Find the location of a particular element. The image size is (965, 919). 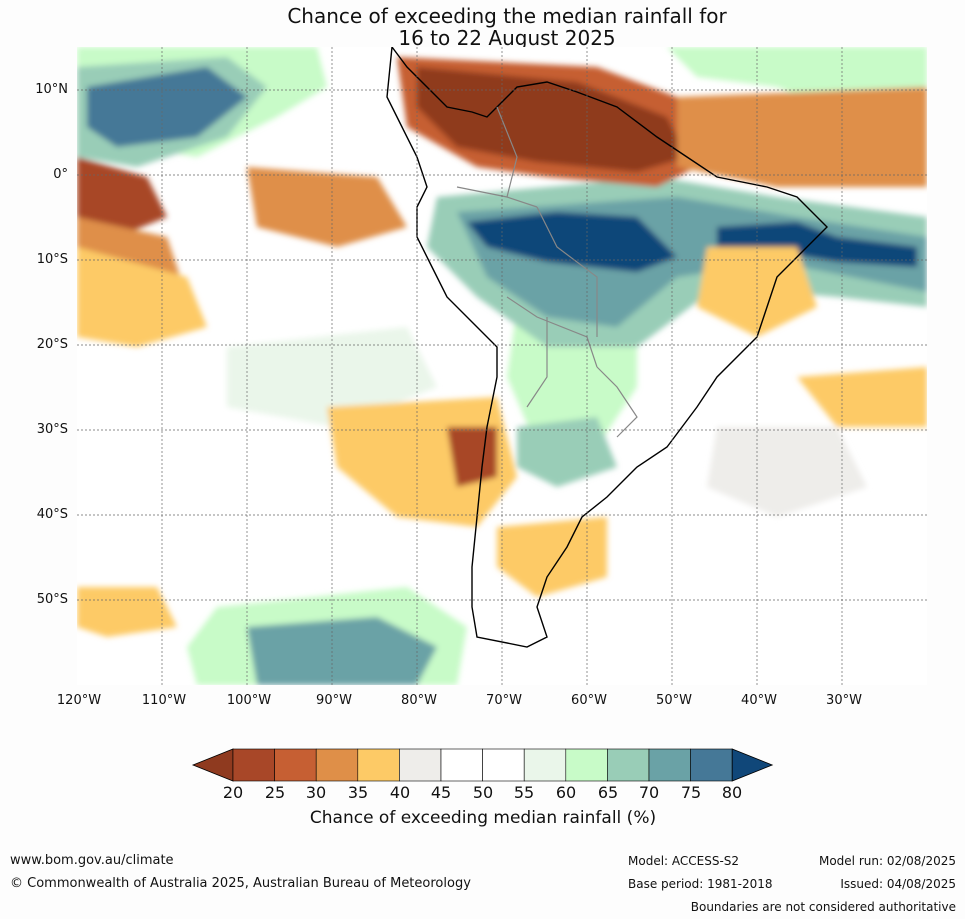

country-borders is located at coordinates (547, 272).